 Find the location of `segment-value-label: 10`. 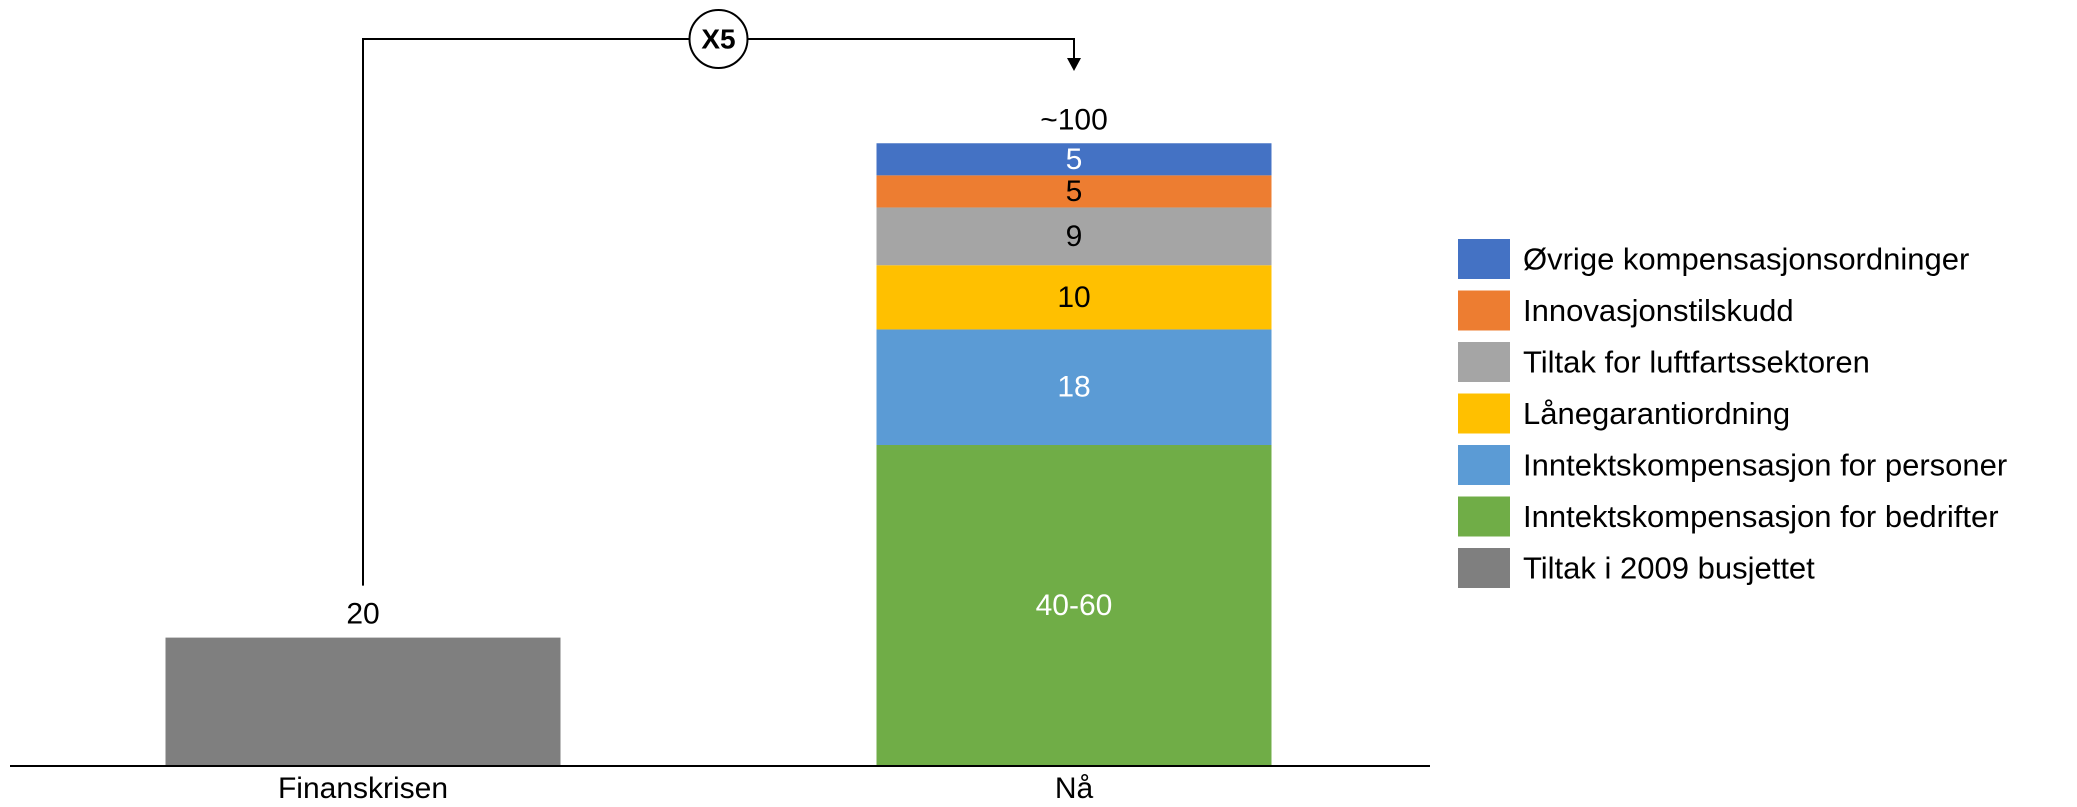

segment-value-label: 10 is located at coordinates (1073, 297).